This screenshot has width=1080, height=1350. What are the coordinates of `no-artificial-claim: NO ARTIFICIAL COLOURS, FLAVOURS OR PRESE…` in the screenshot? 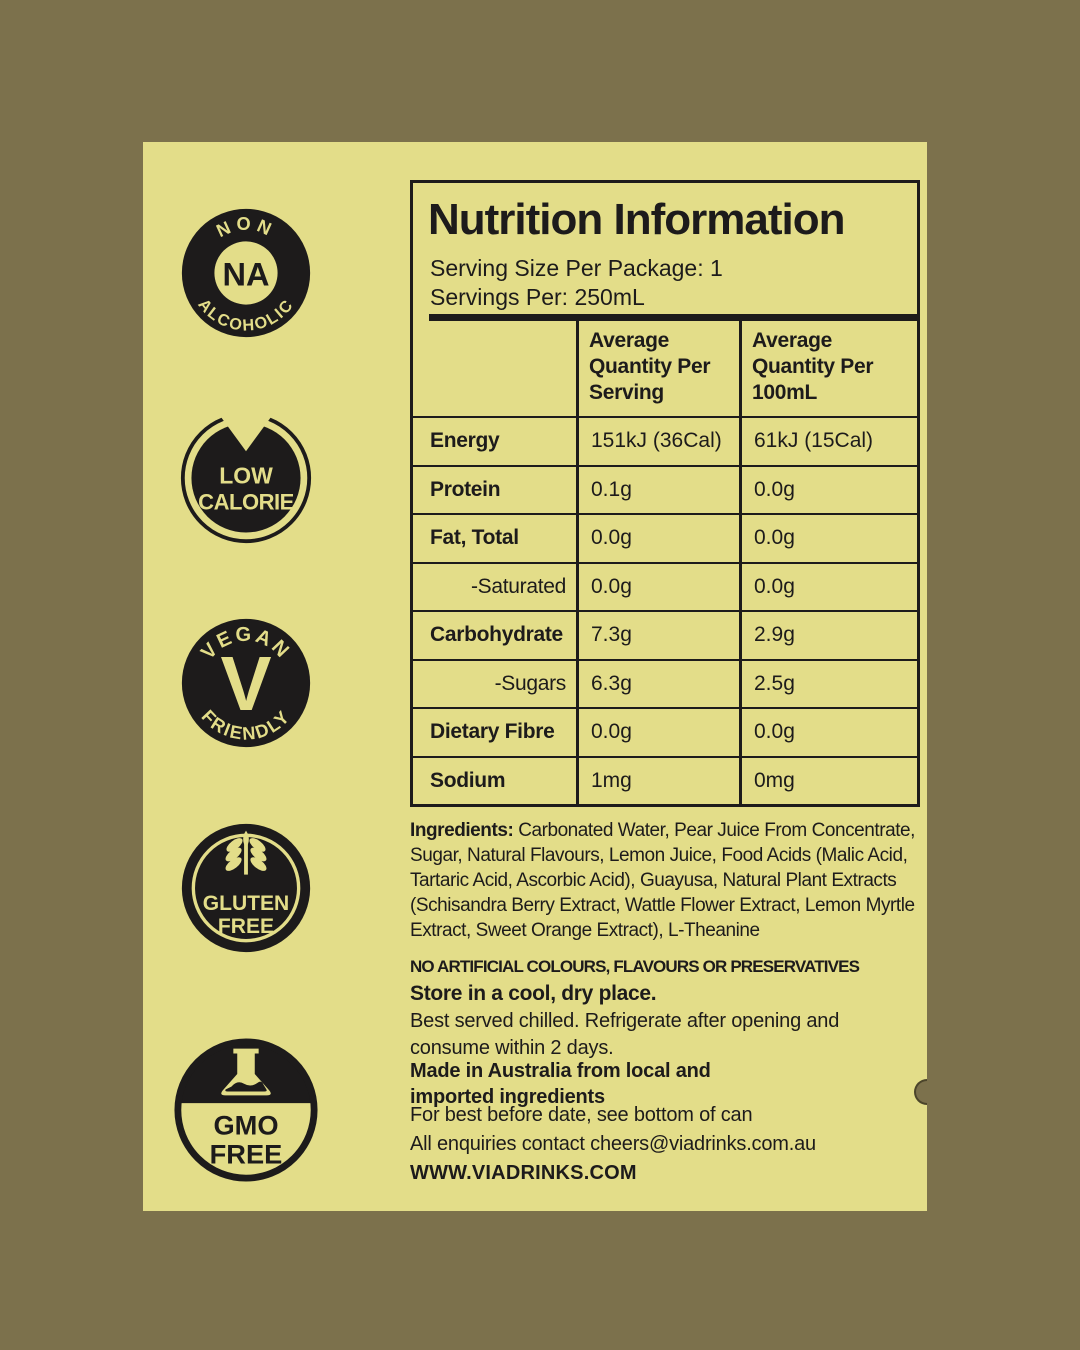 It's located at (635, 966).